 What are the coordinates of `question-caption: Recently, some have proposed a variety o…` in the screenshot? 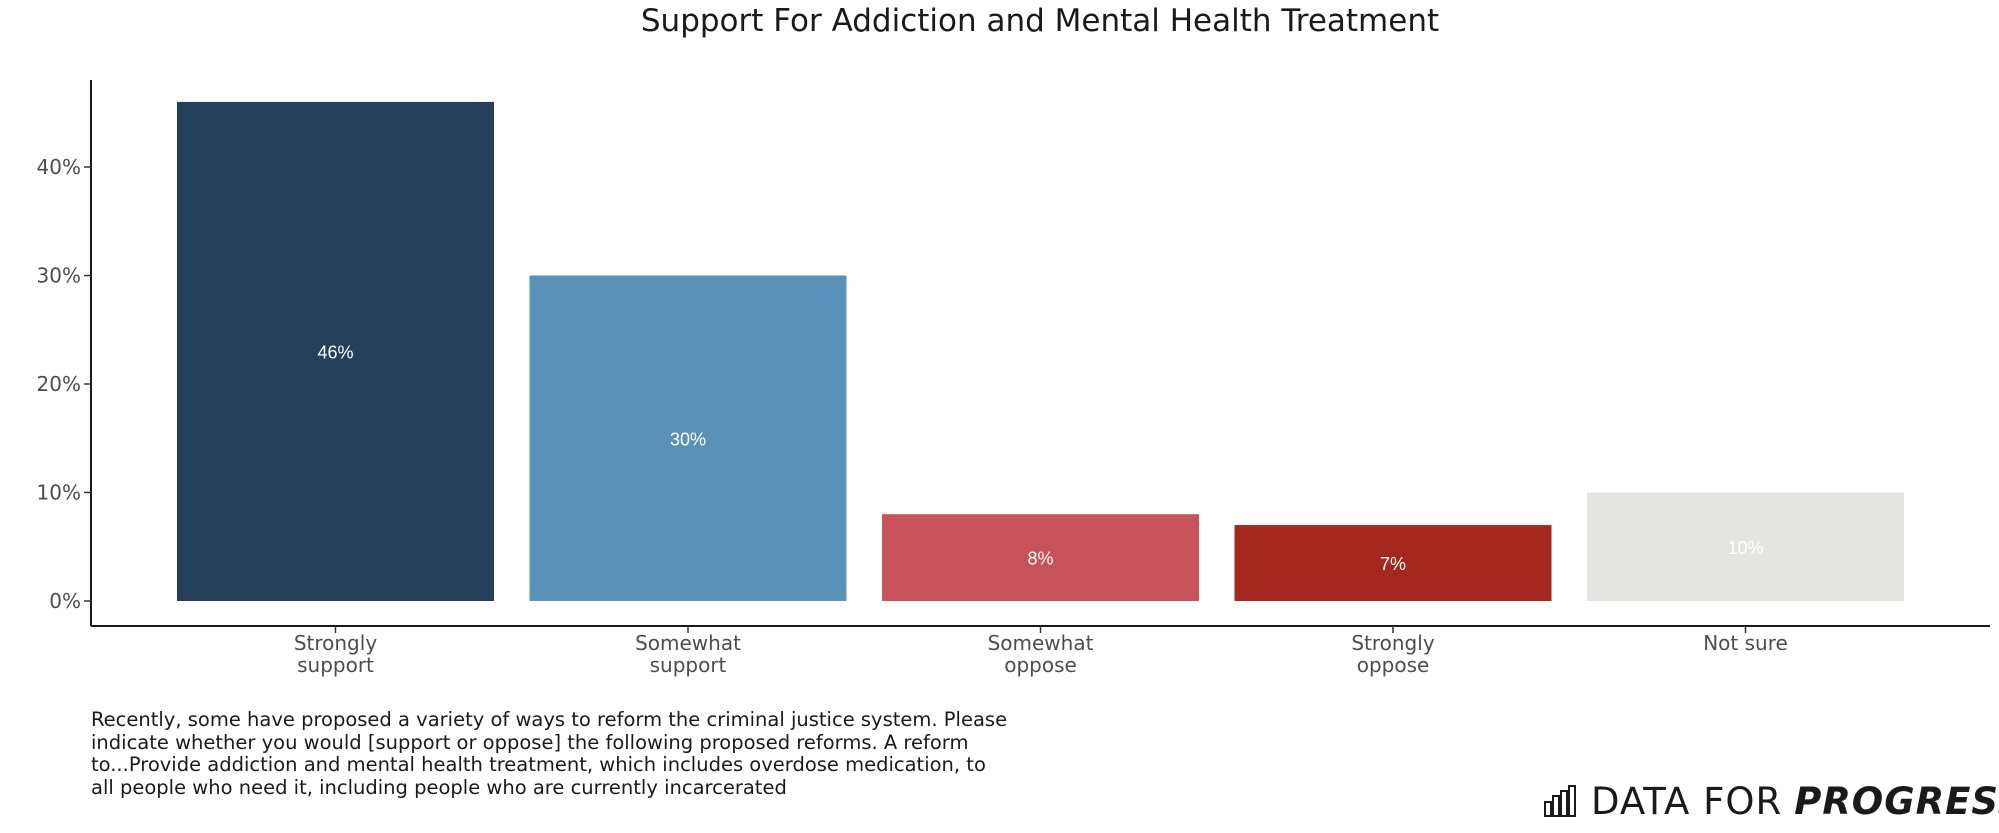 It's located at (549, 753).